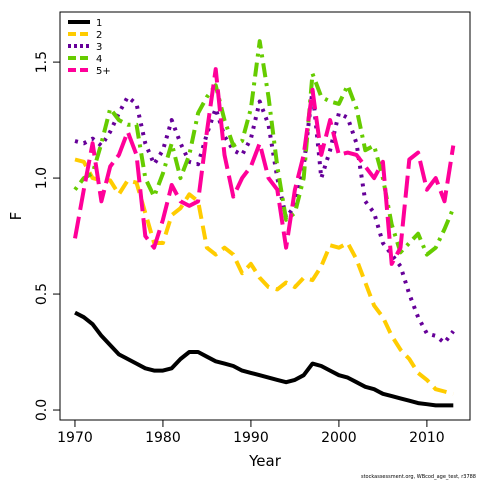 The width and height of the screenshot is (480, 480). I want to click on x-tick-label: 1970, so click(75, 438).